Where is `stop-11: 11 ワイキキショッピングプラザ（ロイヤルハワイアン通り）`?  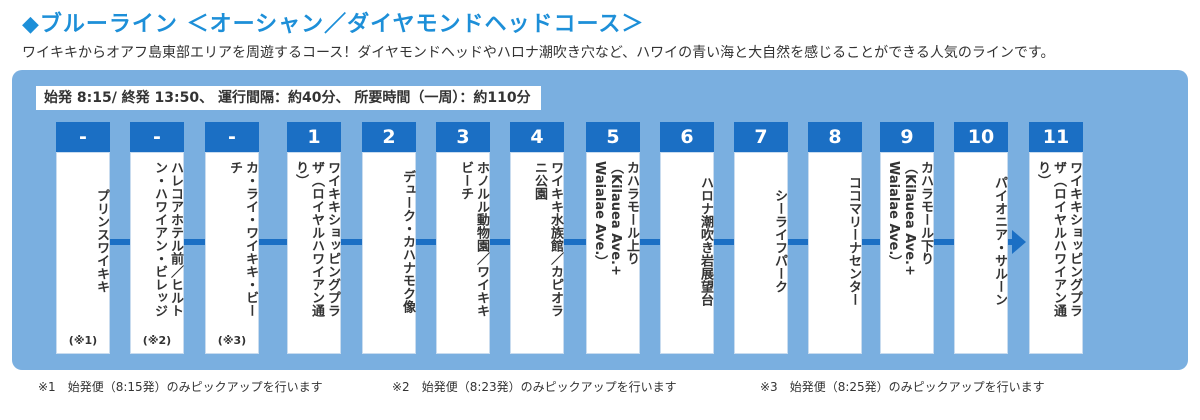
stop-11: 11 ワイキキショッピングプラザ（ロイヤルハワイアン通り） is located at coordinates (1056, 238).